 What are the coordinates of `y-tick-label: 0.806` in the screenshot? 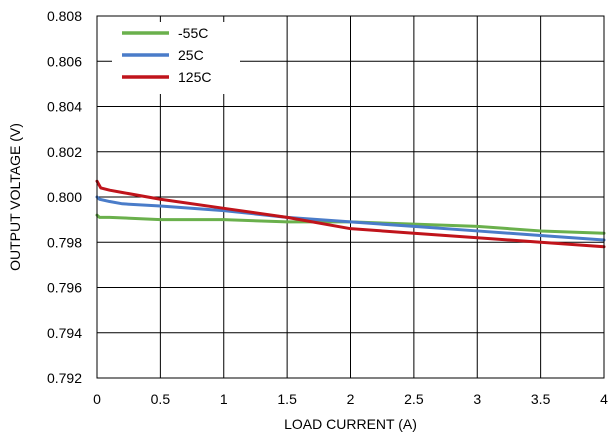 It's located at (64, 61).